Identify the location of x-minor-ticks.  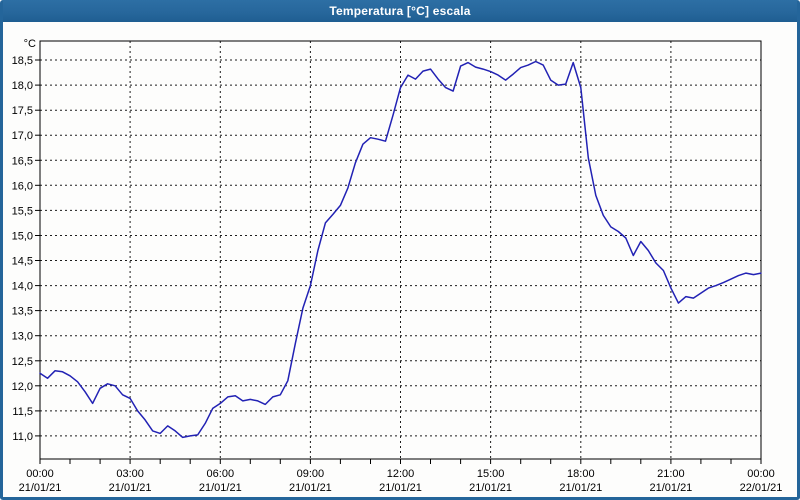
(400, 461).